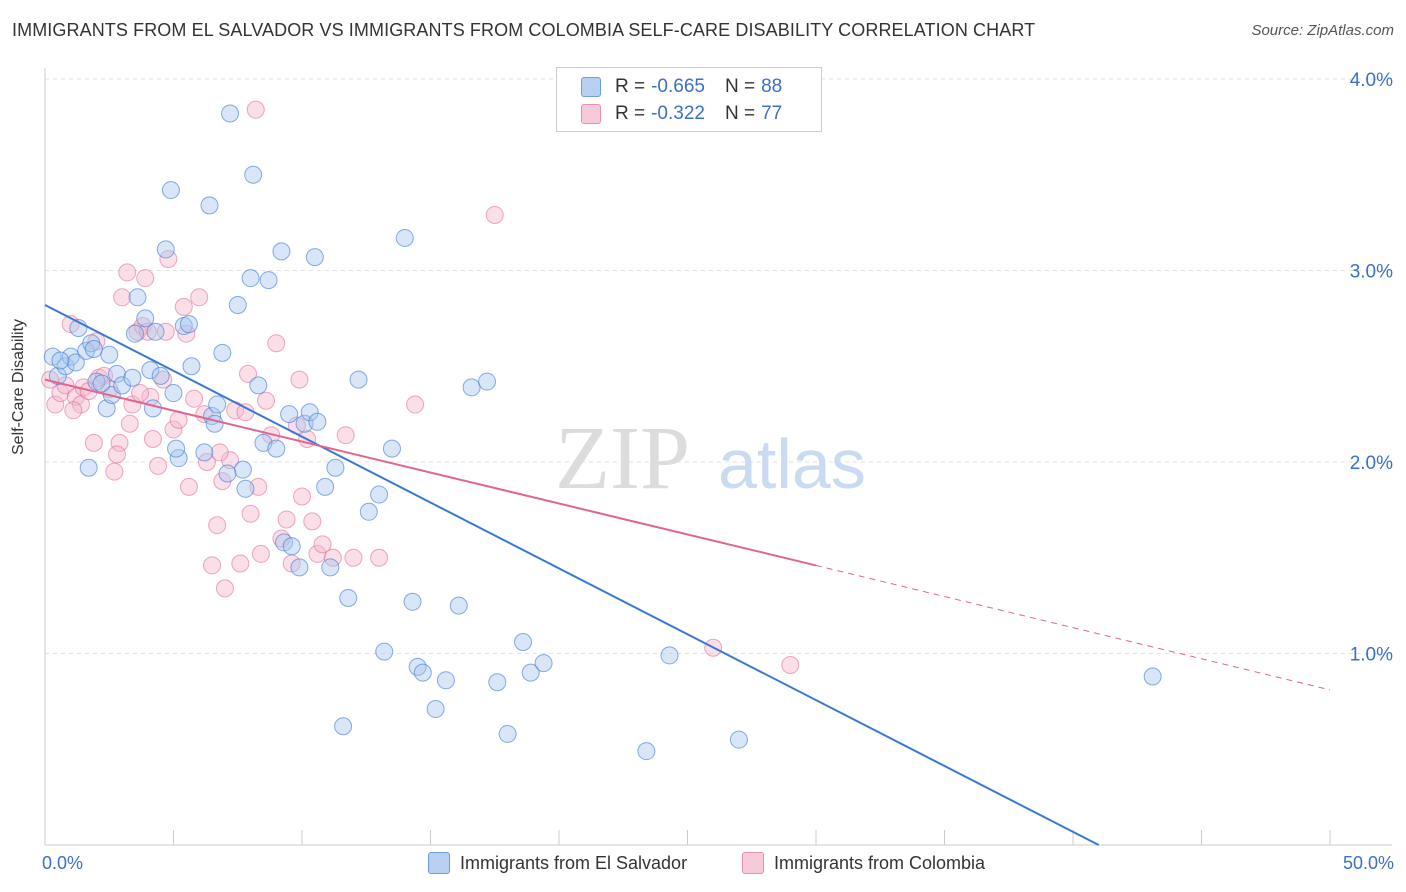  What do you see at coordinates (1073, 627) in the screenshot?
I see `colombia-trend-extension` at bounding box center [1073, 627].